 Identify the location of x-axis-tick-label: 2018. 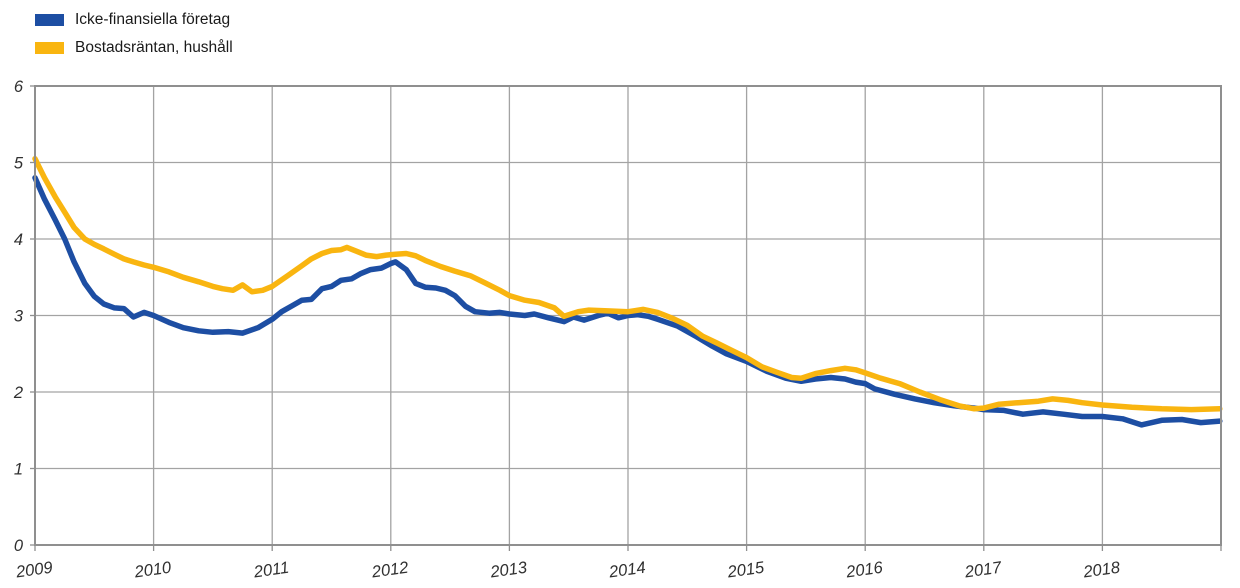
(1101, 569).